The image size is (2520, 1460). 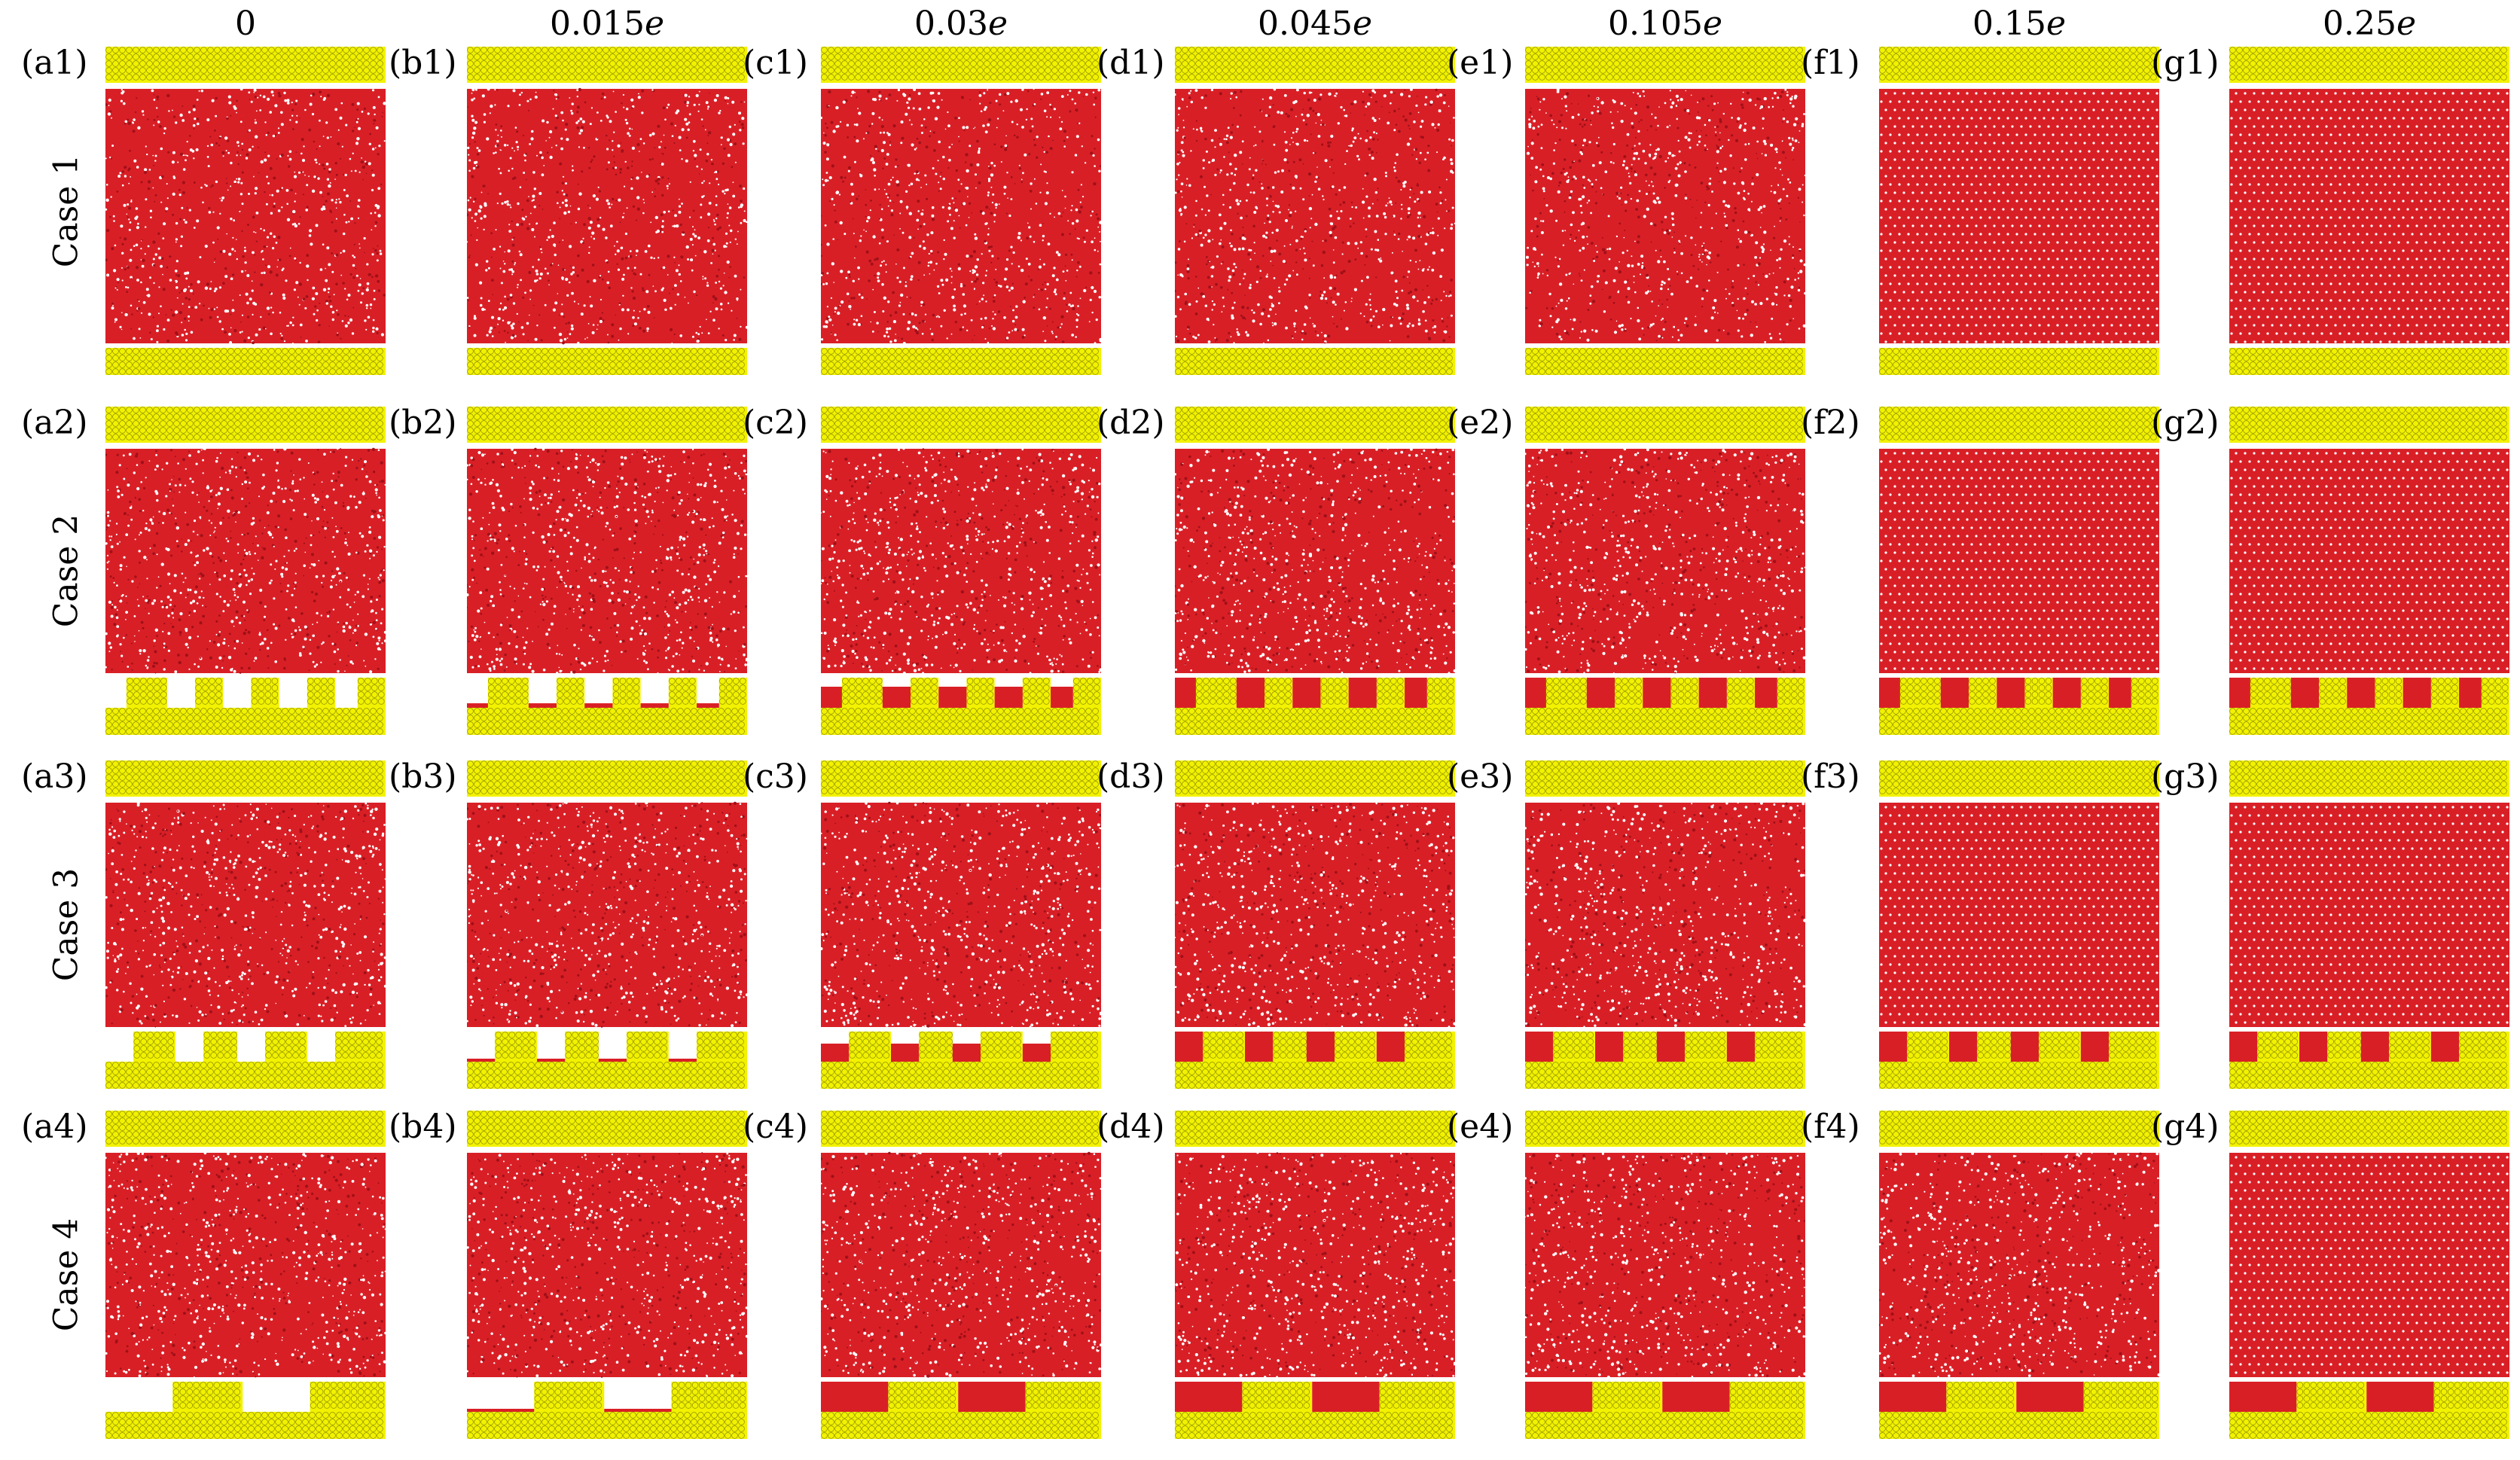 What do you see at coordinates (54, 423) in the screenshot?
I see `panel-label: (a2)` at bounding box center [54, 423].